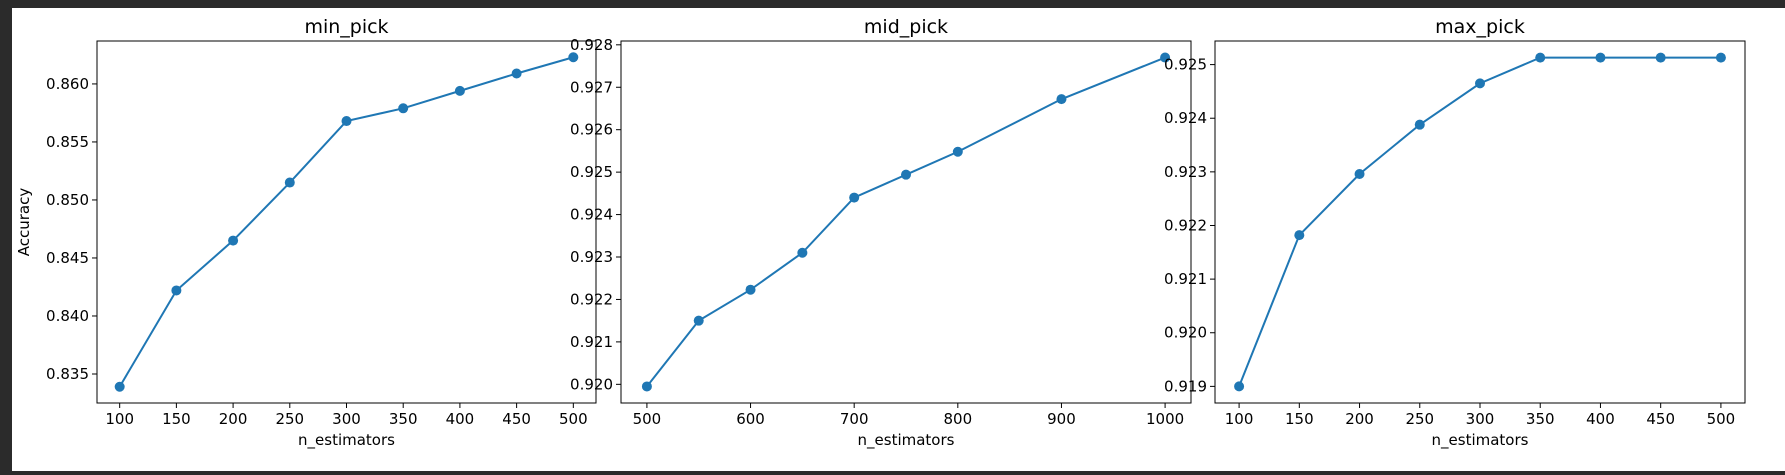 The width and height of the screenshot is (1785, 475). What do you see at coordinates (67, 84) in the screenshot?
I see `y-tick-label: 0.860` at bounding box center [67, 84].